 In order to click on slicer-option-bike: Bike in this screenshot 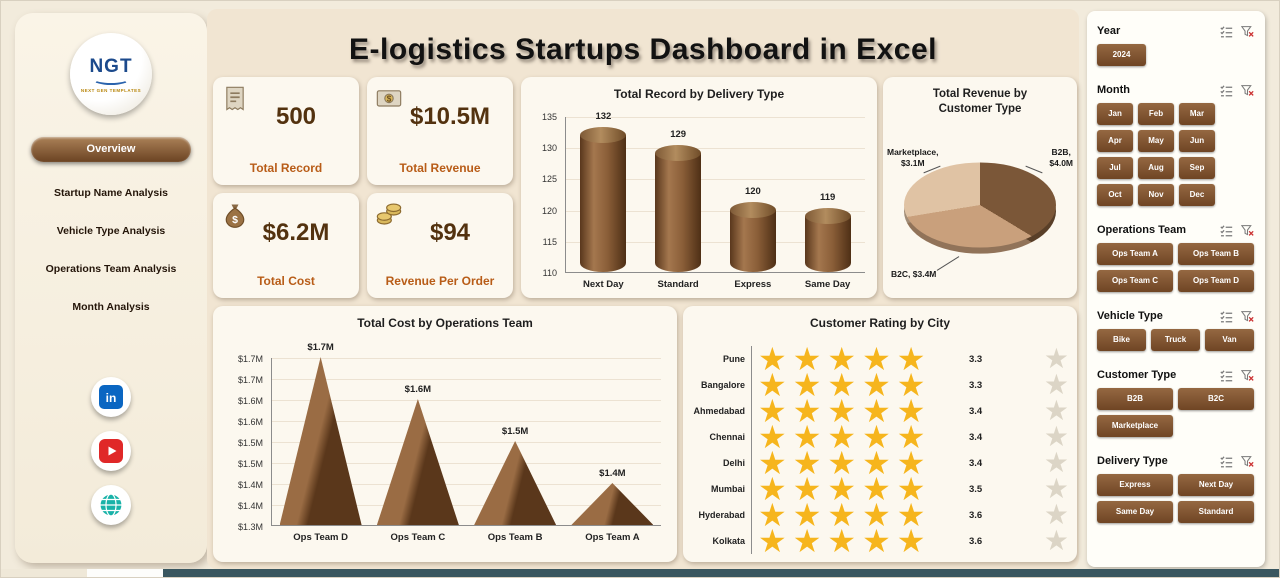, I will do `click(1121, 340)`.